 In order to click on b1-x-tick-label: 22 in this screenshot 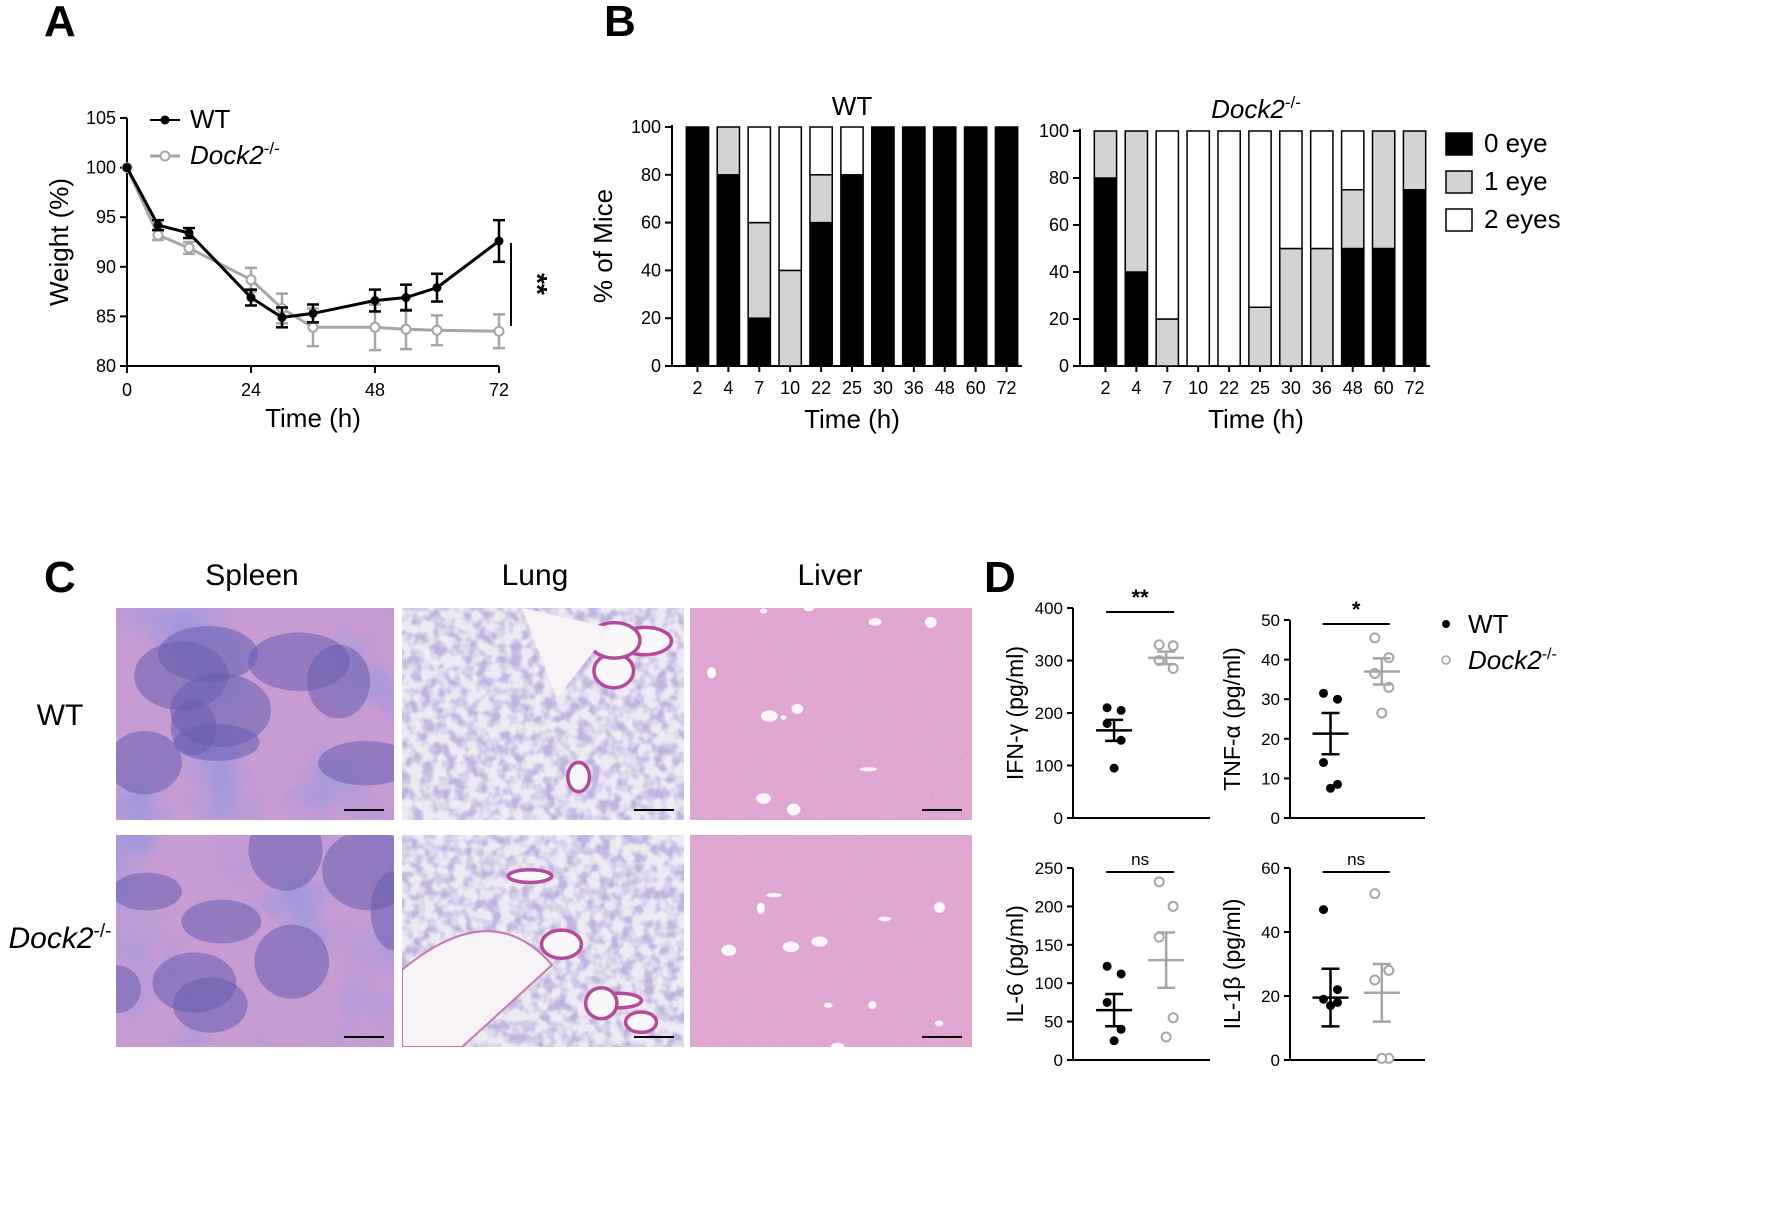, I will do `click(821, 388)`.